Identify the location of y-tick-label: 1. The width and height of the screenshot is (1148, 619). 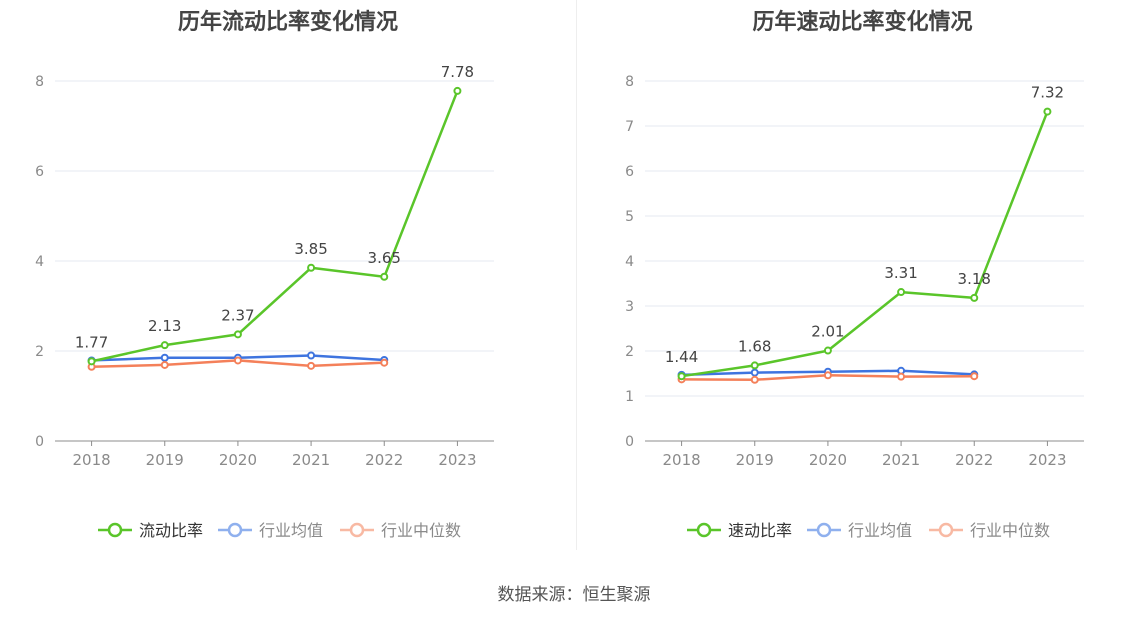
(629, 397).